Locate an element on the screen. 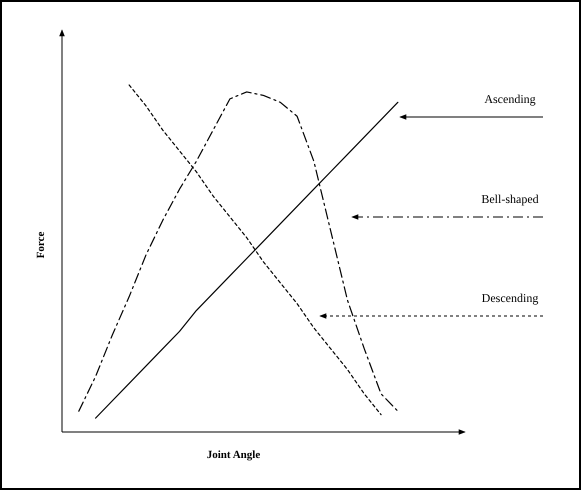 Image resolution: width=581 pixels, height=490 pixels. text: Ascending is located at coordinates (510, 99).